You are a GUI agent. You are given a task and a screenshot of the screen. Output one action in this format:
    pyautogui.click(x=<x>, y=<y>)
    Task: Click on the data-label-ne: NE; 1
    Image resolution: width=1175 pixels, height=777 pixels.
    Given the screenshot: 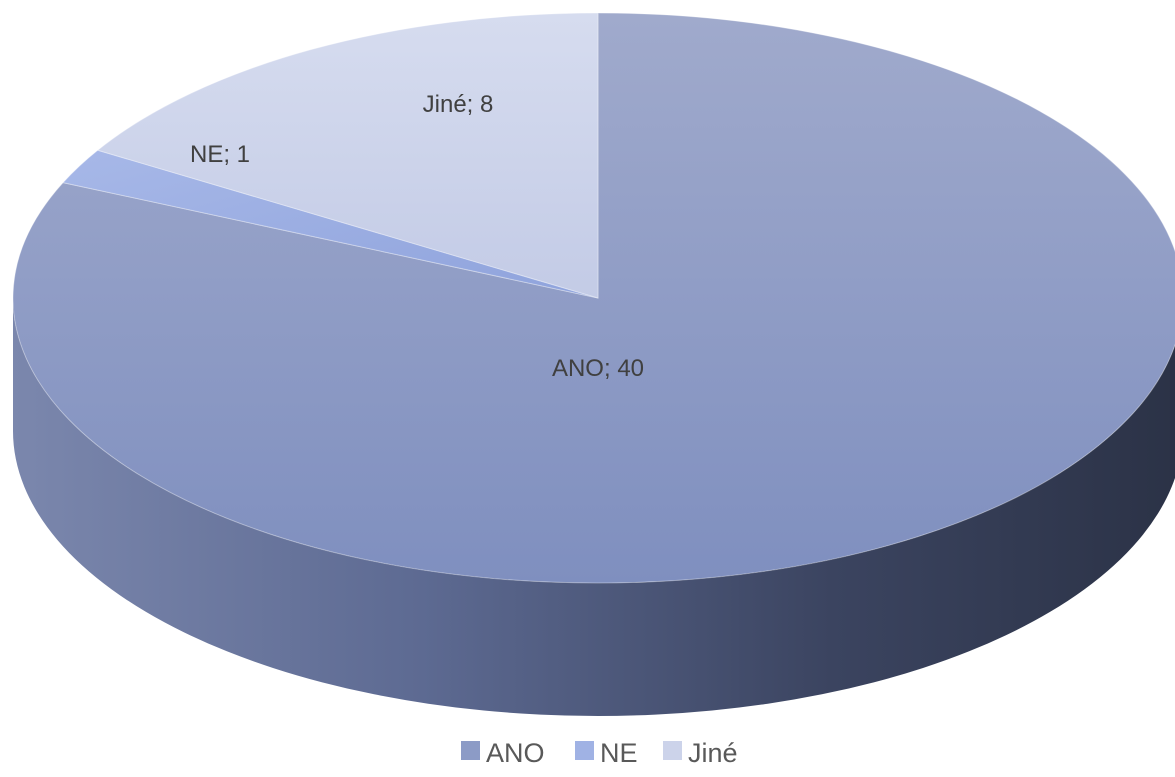 What is the action you would take?
    pyautogui.click(x=220, y=154)
    